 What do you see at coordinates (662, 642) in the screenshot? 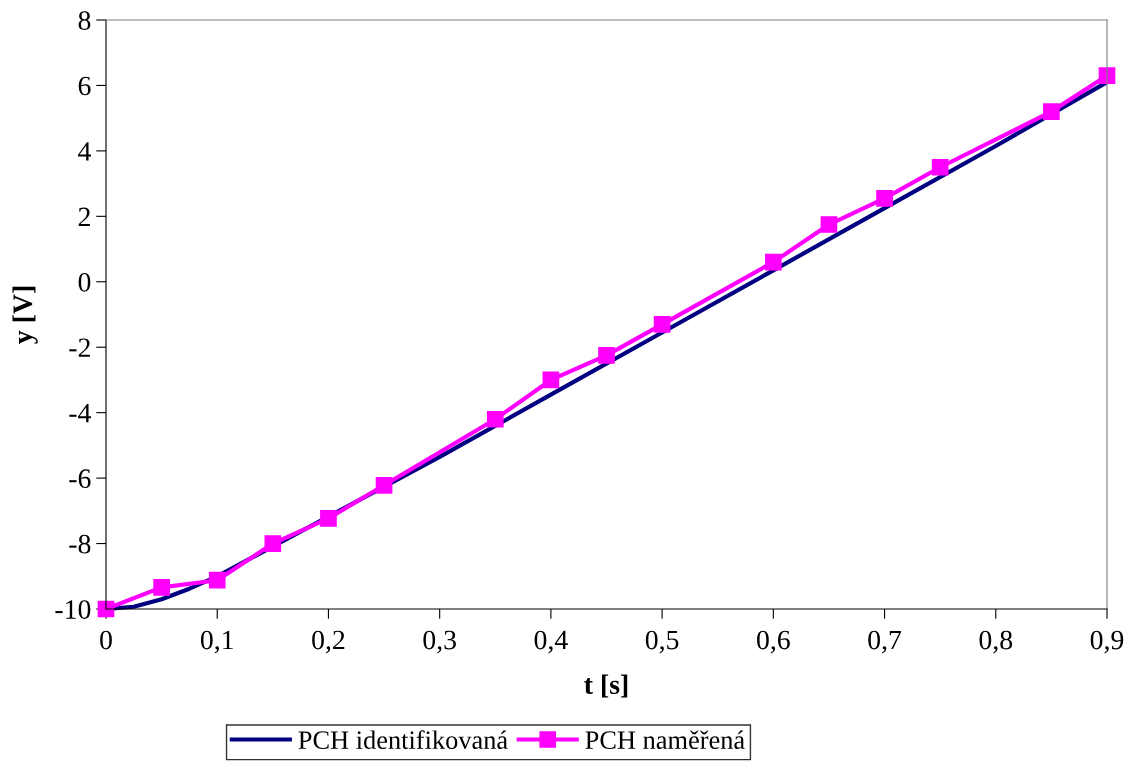
I see `x-tick-label: 0,5` at bounding box center [662, 642].